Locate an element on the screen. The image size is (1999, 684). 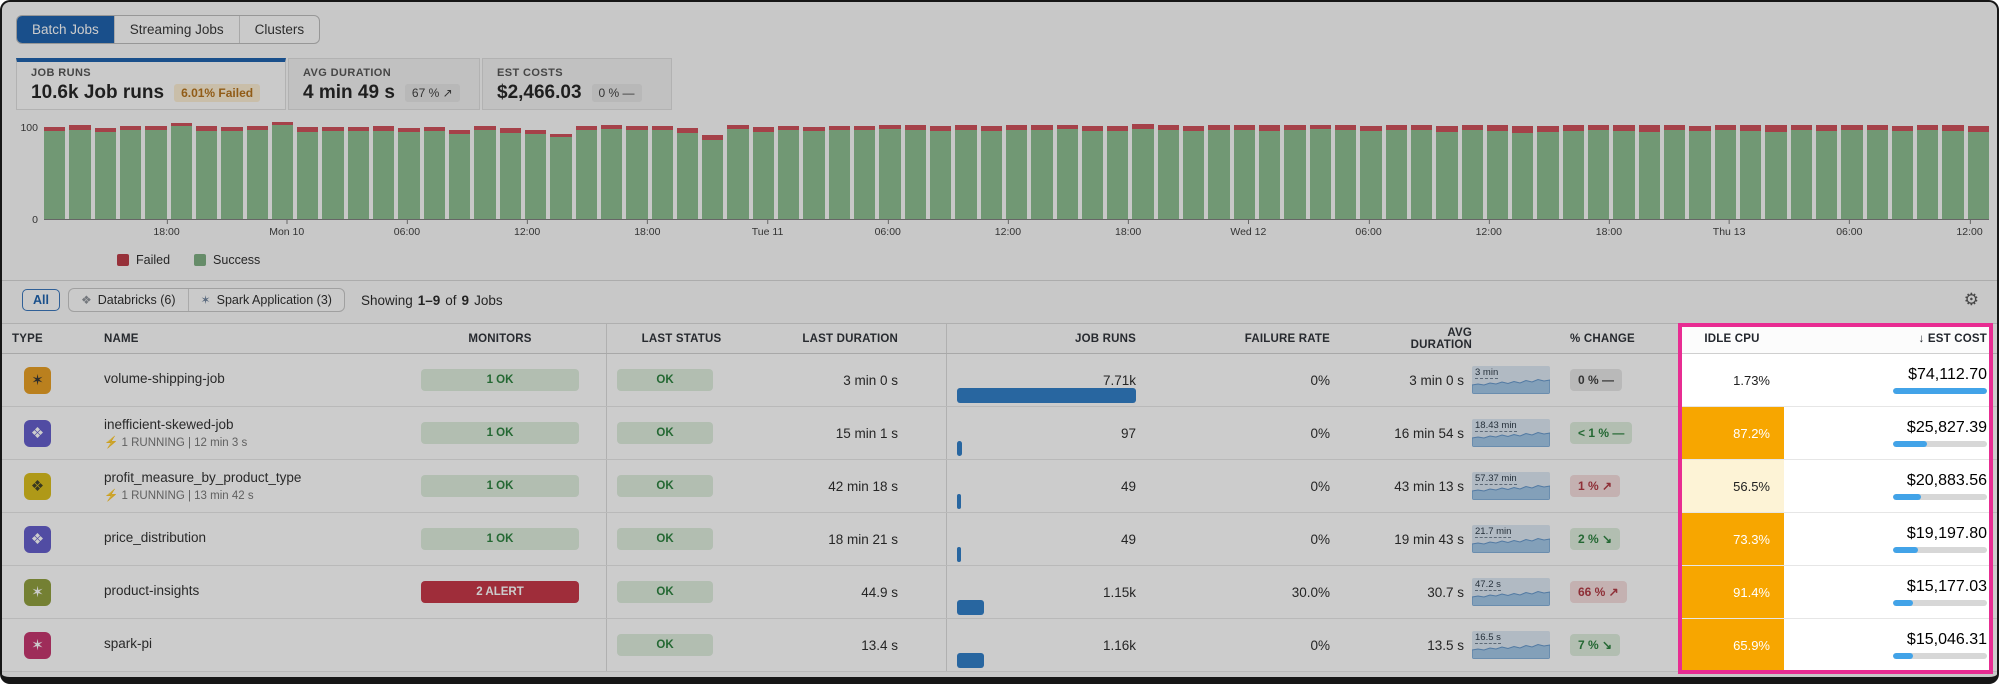
col-header-change: % CHANGE is located at coordinates (1602, 338).